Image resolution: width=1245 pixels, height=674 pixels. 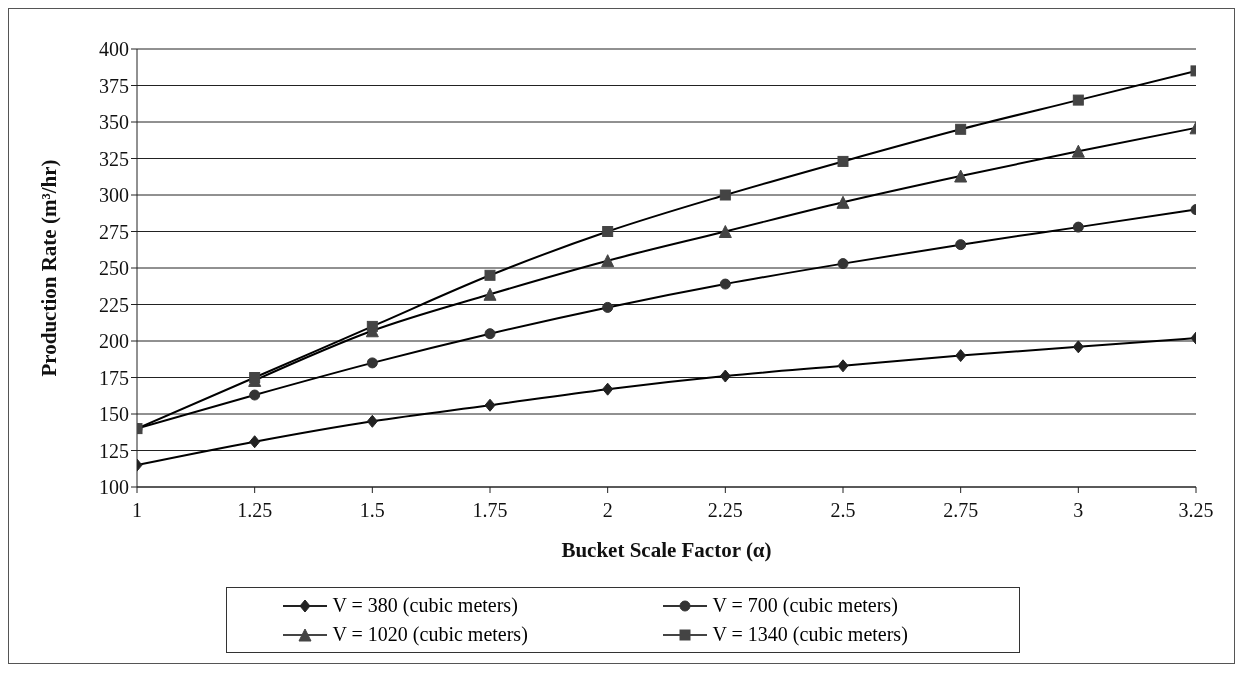 What do you see at coordinates (725, 510) in the screenshot?
I see `x-tick-label: 2.25` at bounding box center [725, 510].